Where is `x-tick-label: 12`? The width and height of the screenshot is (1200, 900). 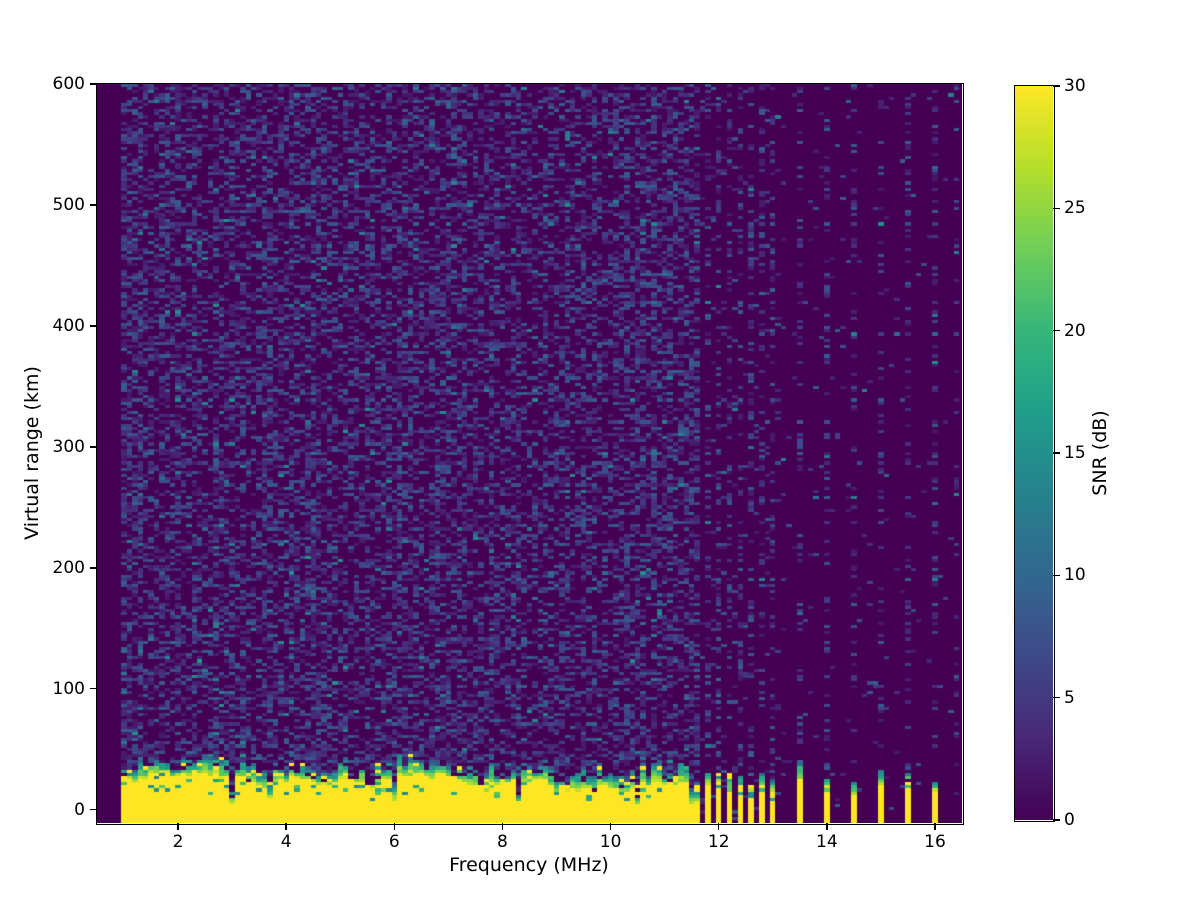 x-tick-label: 12 is located at coordinates (718, 842).